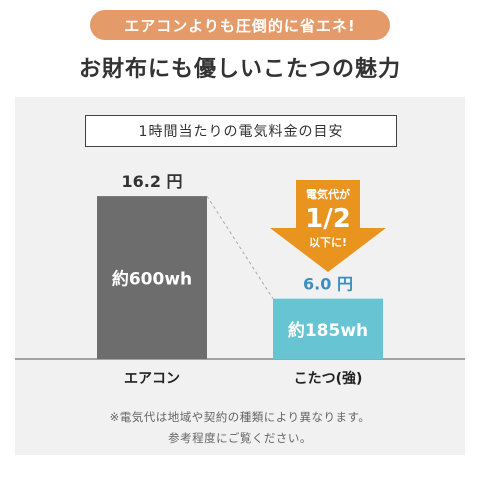  Describe the element at coordinates (328, 219) in the screenshot. I see `arrow-annotation-line-2: 1/2` at that location.